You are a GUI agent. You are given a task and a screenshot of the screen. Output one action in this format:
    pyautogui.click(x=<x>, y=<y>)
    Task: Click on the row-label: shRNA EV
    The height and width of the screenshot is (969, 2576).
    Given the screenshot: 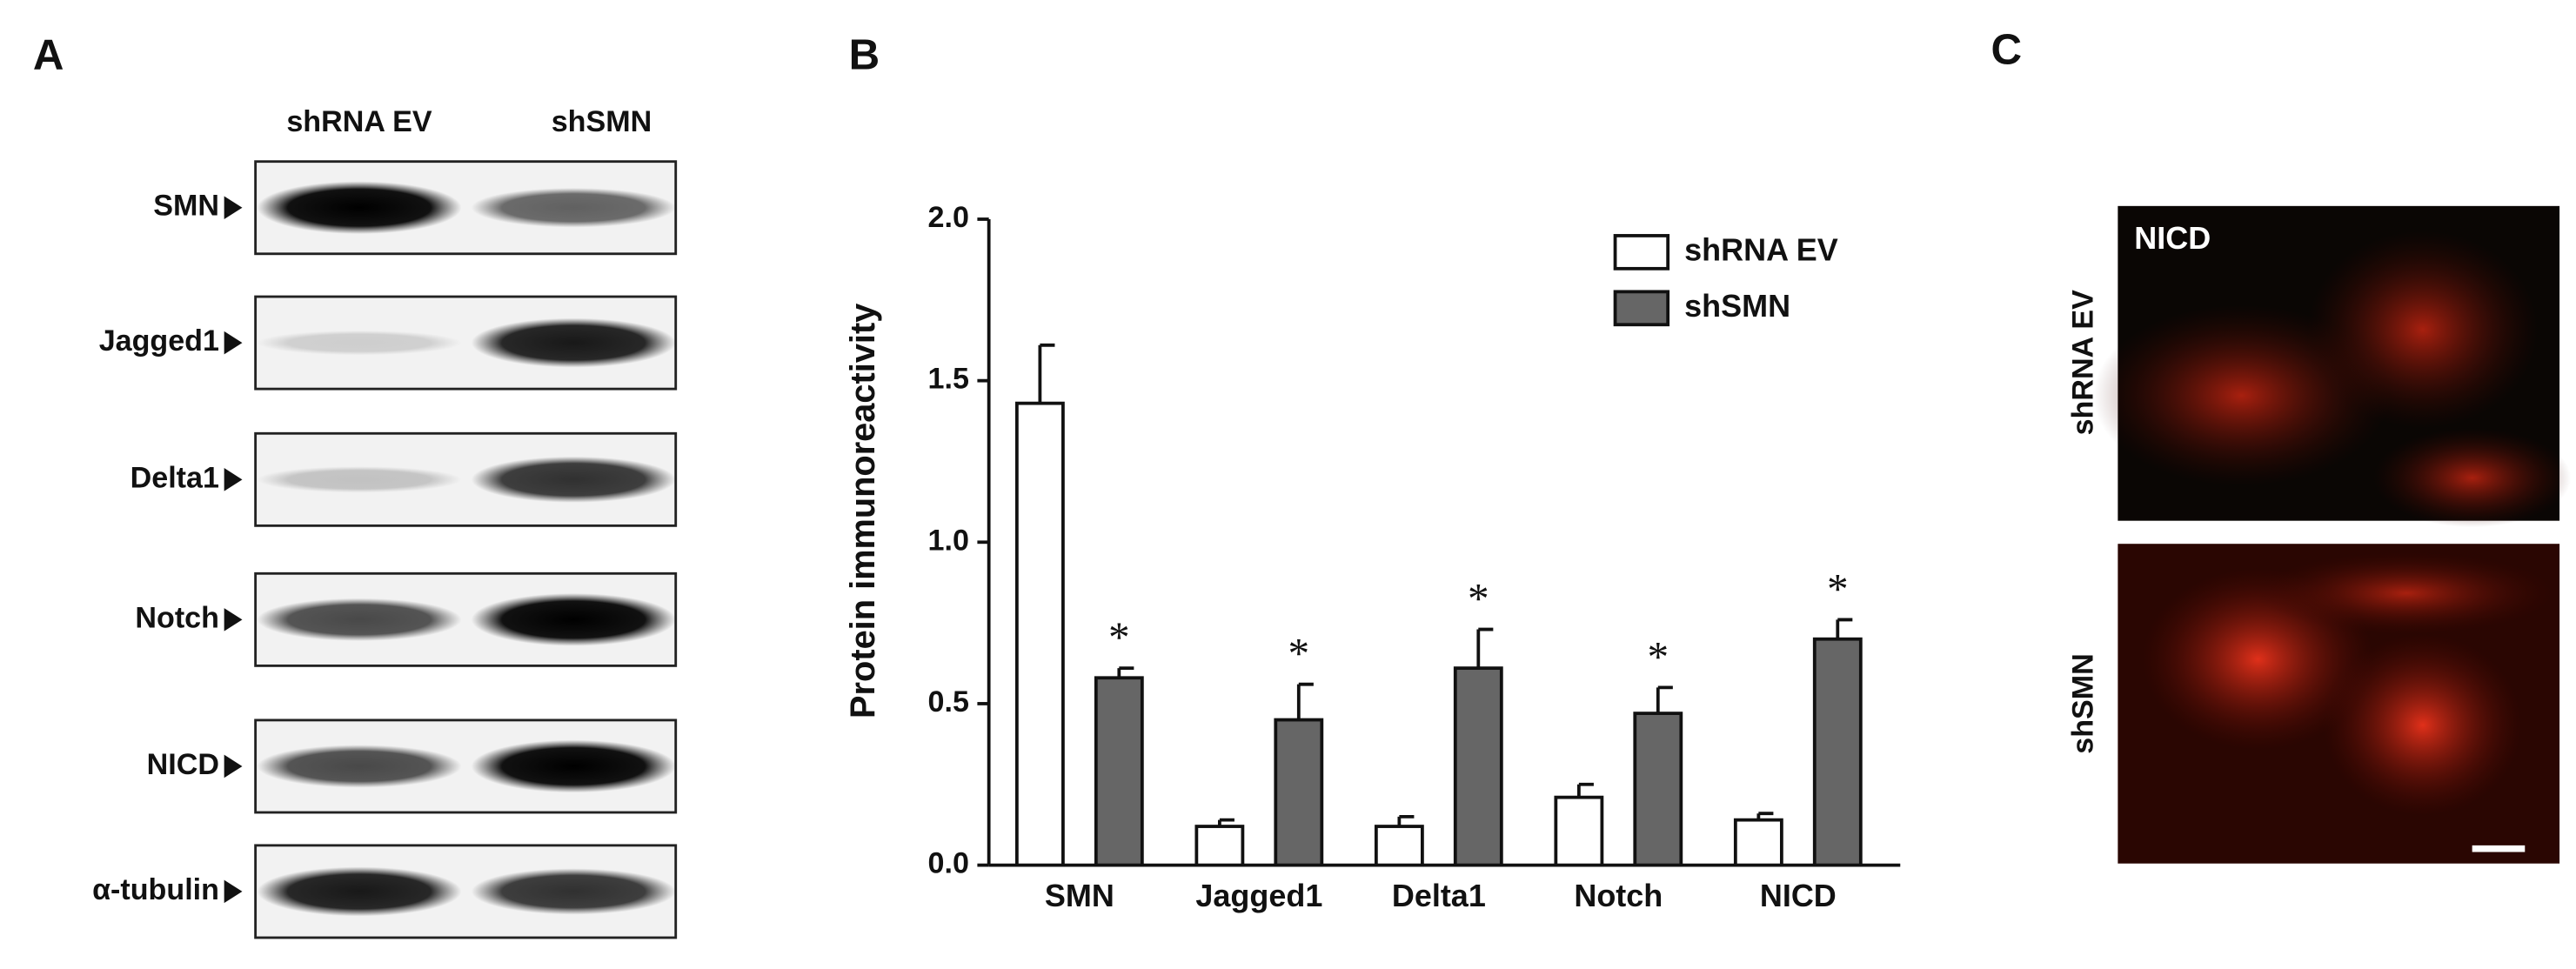 What is the action you would take?
    pyautogui.click(x=2082, y=363)
    